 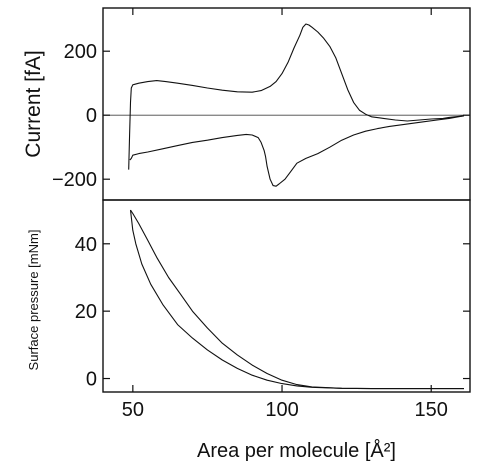 I want to click on pressure-ytick-label: 0, so click(x=91, y=380).